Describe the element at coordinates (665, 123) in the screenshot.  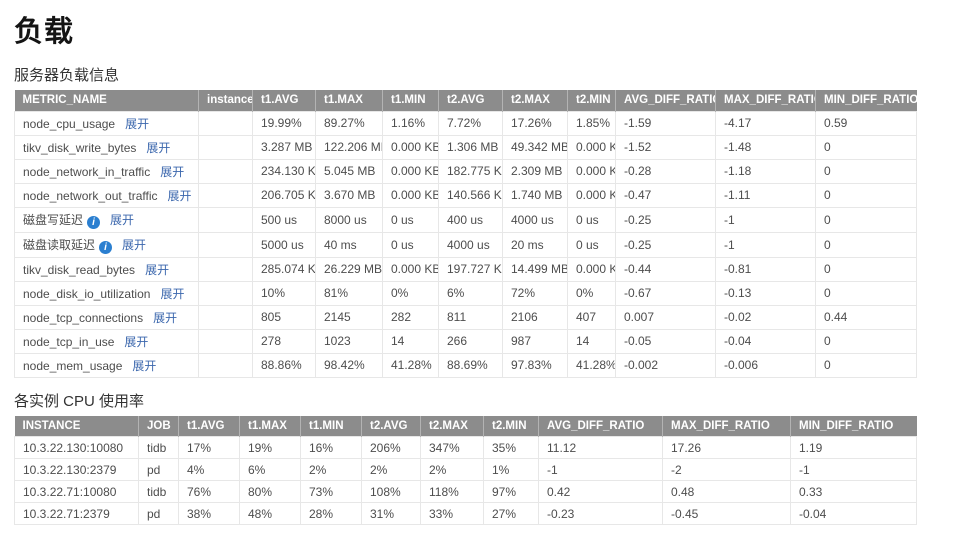
I see `avg-diff-cell: -1.59` at that location.